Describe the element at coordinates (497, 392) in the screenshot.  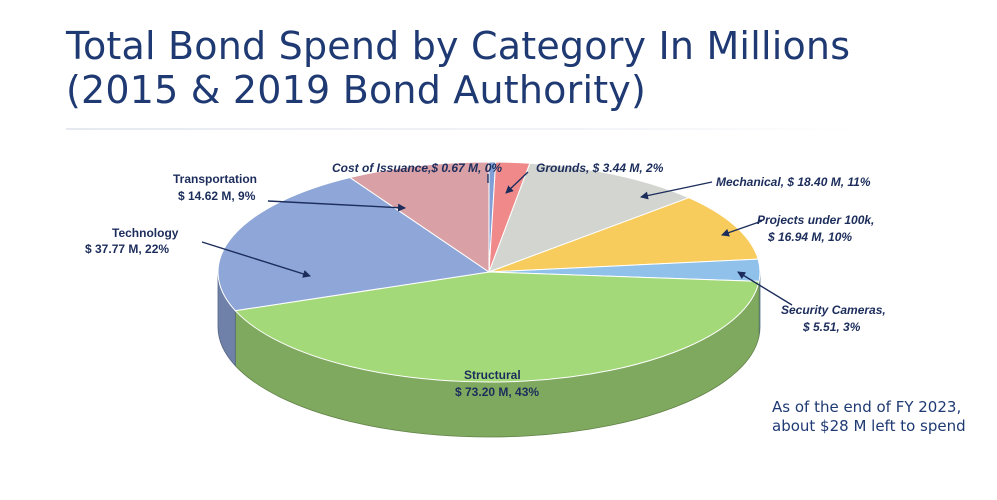
I see `label-structural-line2: $ 73.20 M, 43%` at that location.